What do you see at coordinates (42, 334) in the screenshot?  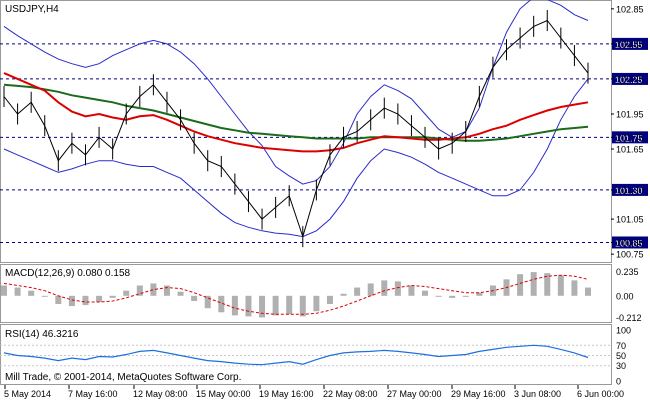 I see `rsi-label: RSI(14) 46.3216` at bounding box center [42, 334].